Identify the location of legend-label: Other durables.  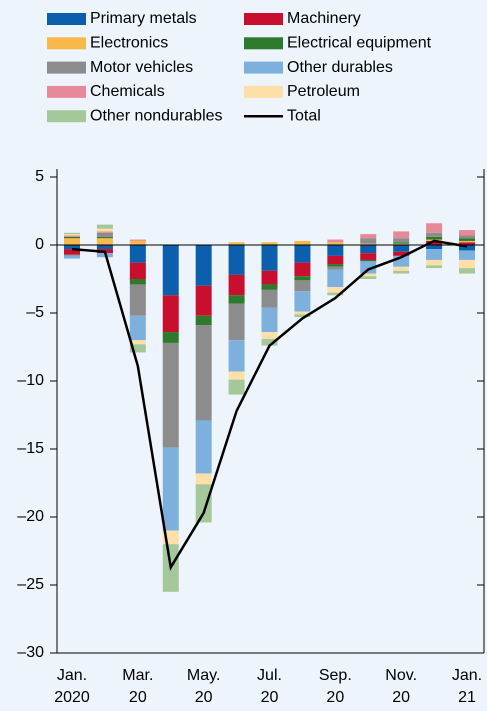
(340, 67).